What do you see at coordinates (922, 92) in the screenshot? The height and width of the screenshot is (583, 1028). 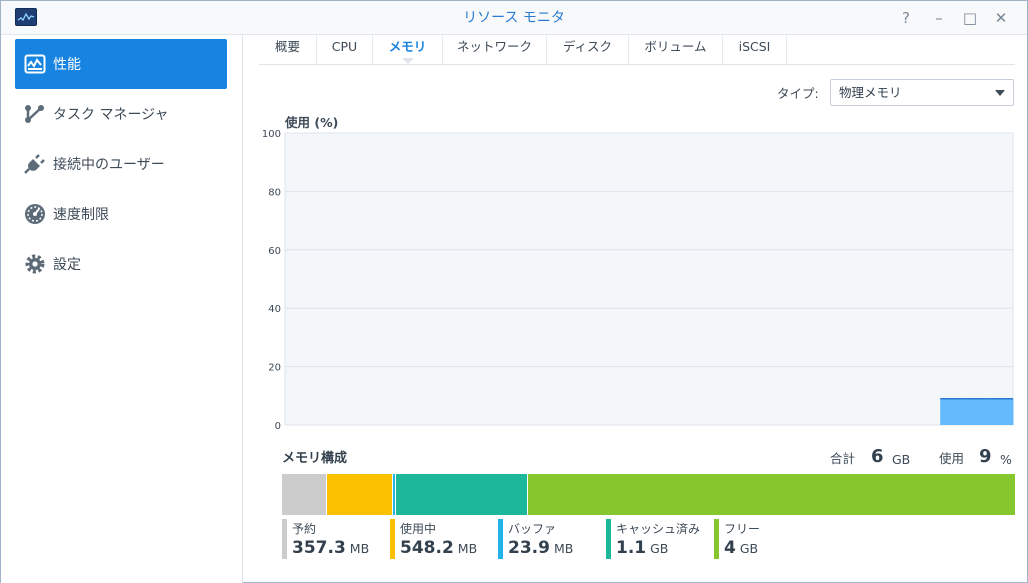 I see `type-select: 物理メモリ` at bounding box center [922, 92].